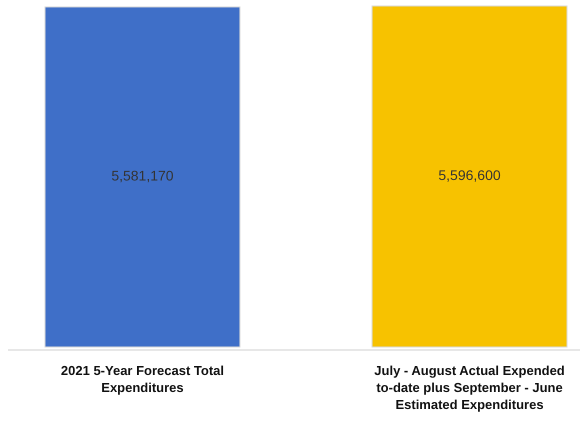 This screenshot has width=588, height=429. Describe the element at coordinates (142, 176) in the screenshot. I see `data-label: 5,581,170` at that location.